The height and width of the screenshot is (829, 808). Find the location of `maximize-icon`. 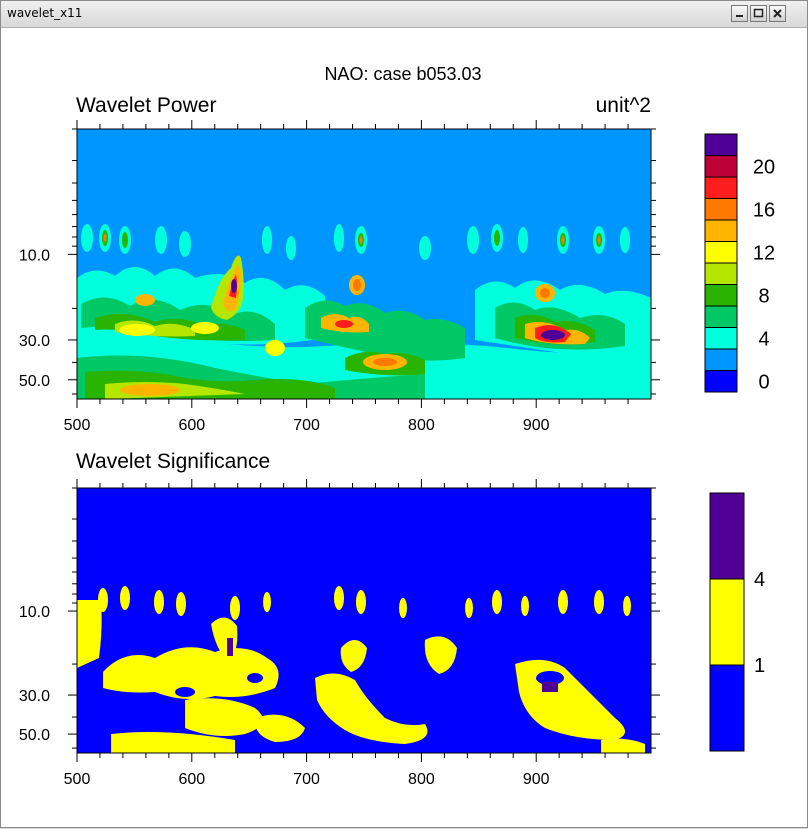

maximize-icon is located at coordinates (758, 13).